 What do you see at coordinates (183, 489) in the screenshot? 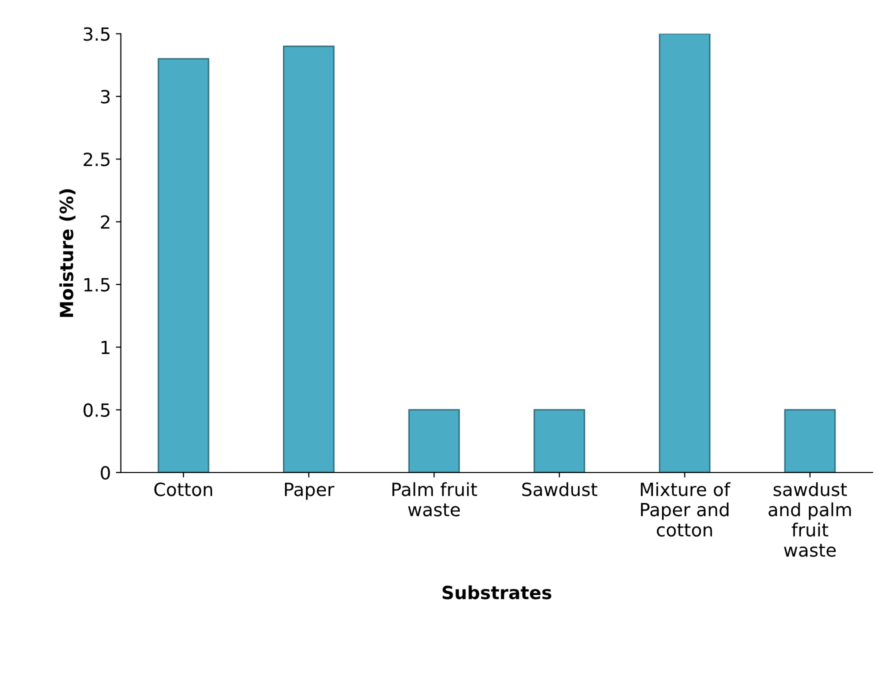
I see `x-tick-label: Cotton` at bounding box center [183, 489].